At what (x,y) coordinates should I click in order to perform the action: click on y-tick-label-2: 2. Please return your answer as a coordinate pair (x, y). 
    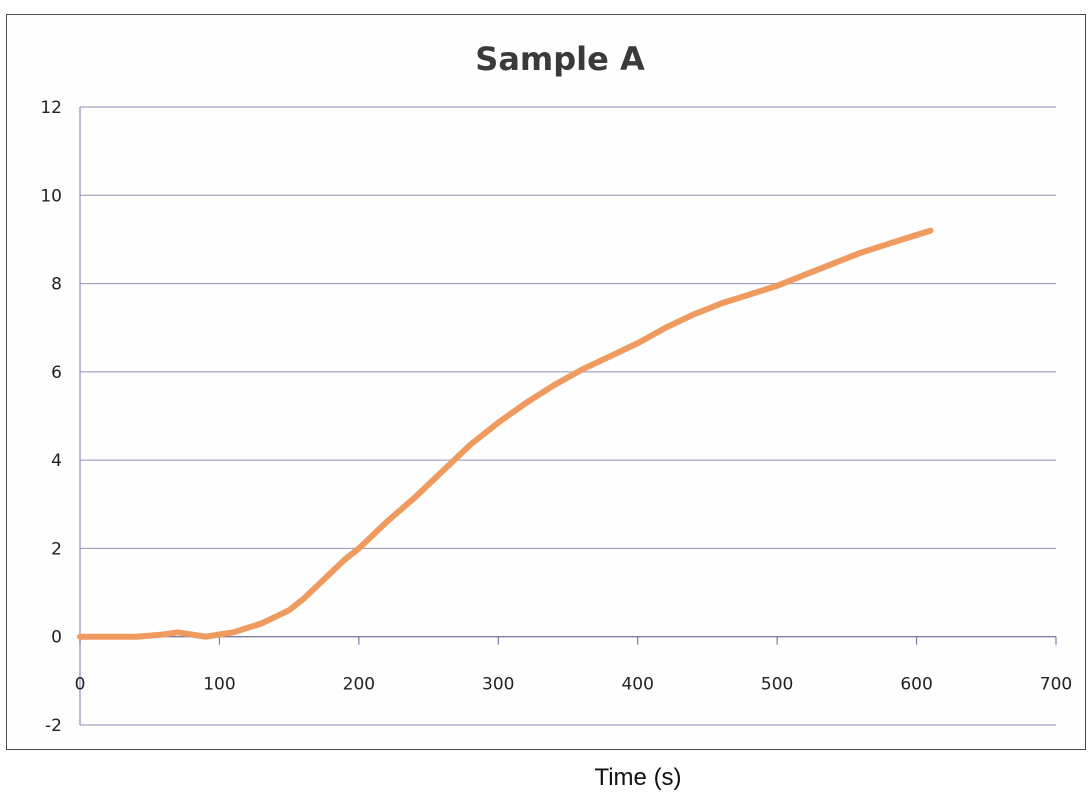
    Looking at the image, I should click on (56, 549).